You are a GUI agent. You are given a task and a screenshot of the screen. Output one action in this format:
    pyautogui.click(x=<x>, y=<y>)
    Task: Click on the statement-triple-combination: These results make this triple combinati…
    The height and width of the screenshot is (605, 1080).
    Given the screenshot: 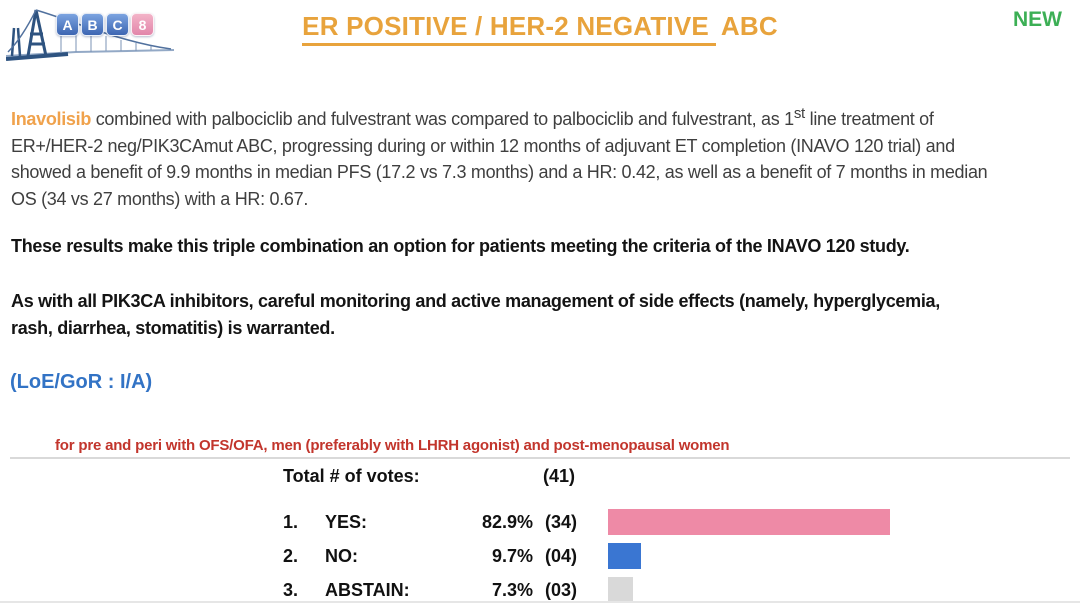 What is the action you would take?
    pyautogui.click(x=460, y=246)
    